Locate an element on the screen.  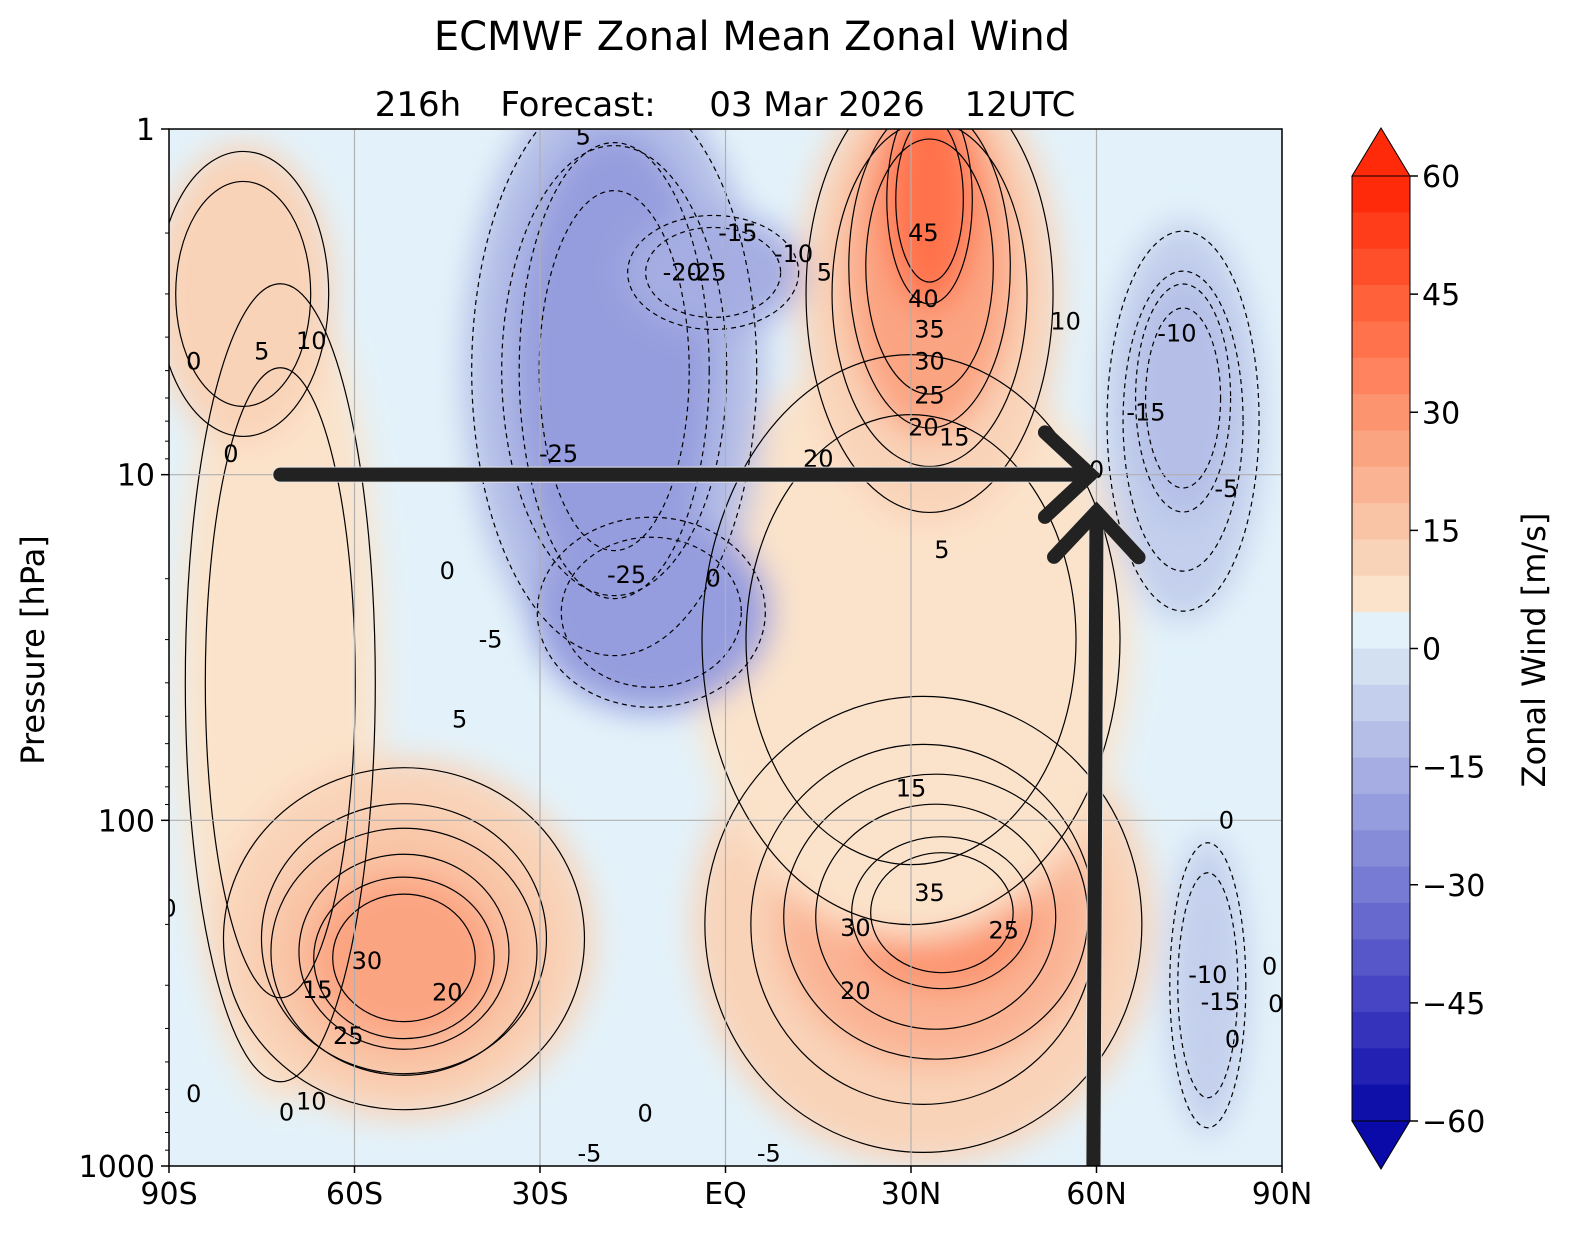
colorbar-label: Zonal Wind [m/s] is located at coordinates (1534, 650).